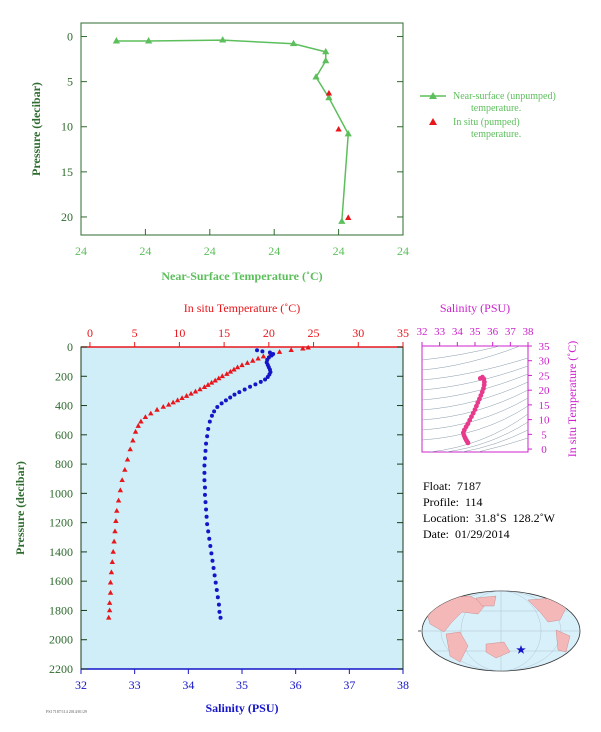  Describe the element at coordinates (314, 333) in the screenshot. I see `profile-temperature-tick-label: 25` at that location.